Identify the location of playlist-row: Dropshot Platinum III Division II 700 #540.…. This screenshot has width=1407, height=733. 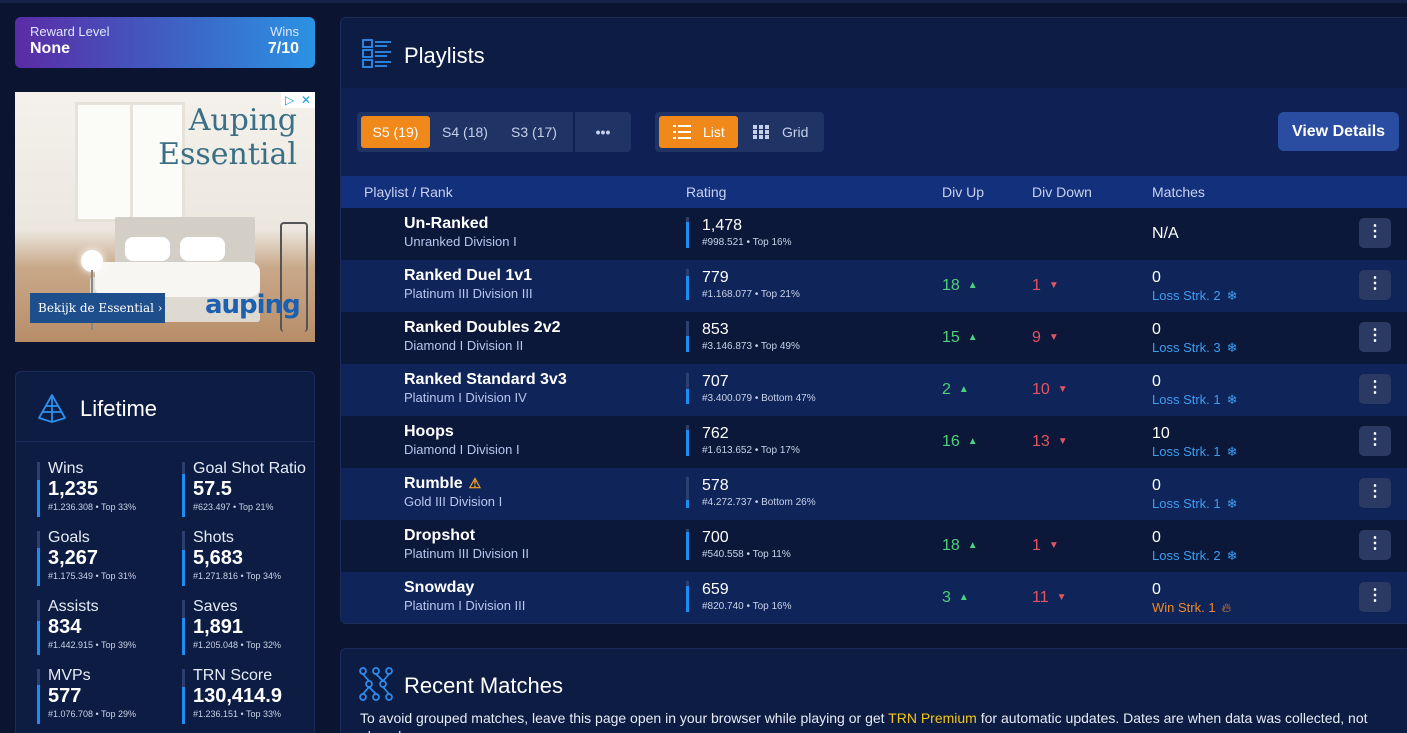
(874, 546).